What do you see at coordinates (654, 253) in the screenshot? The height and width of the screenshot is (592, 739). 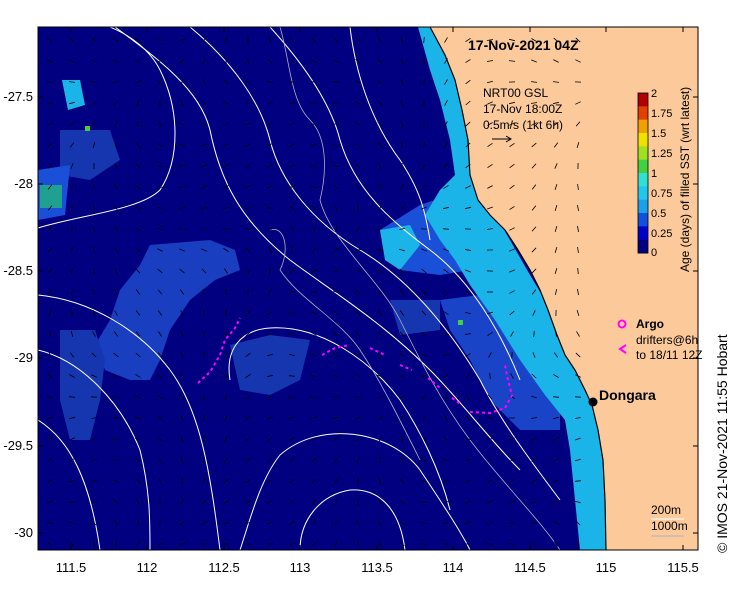 I see `colorbar-tick: 0` at bounding box center [654, 253].